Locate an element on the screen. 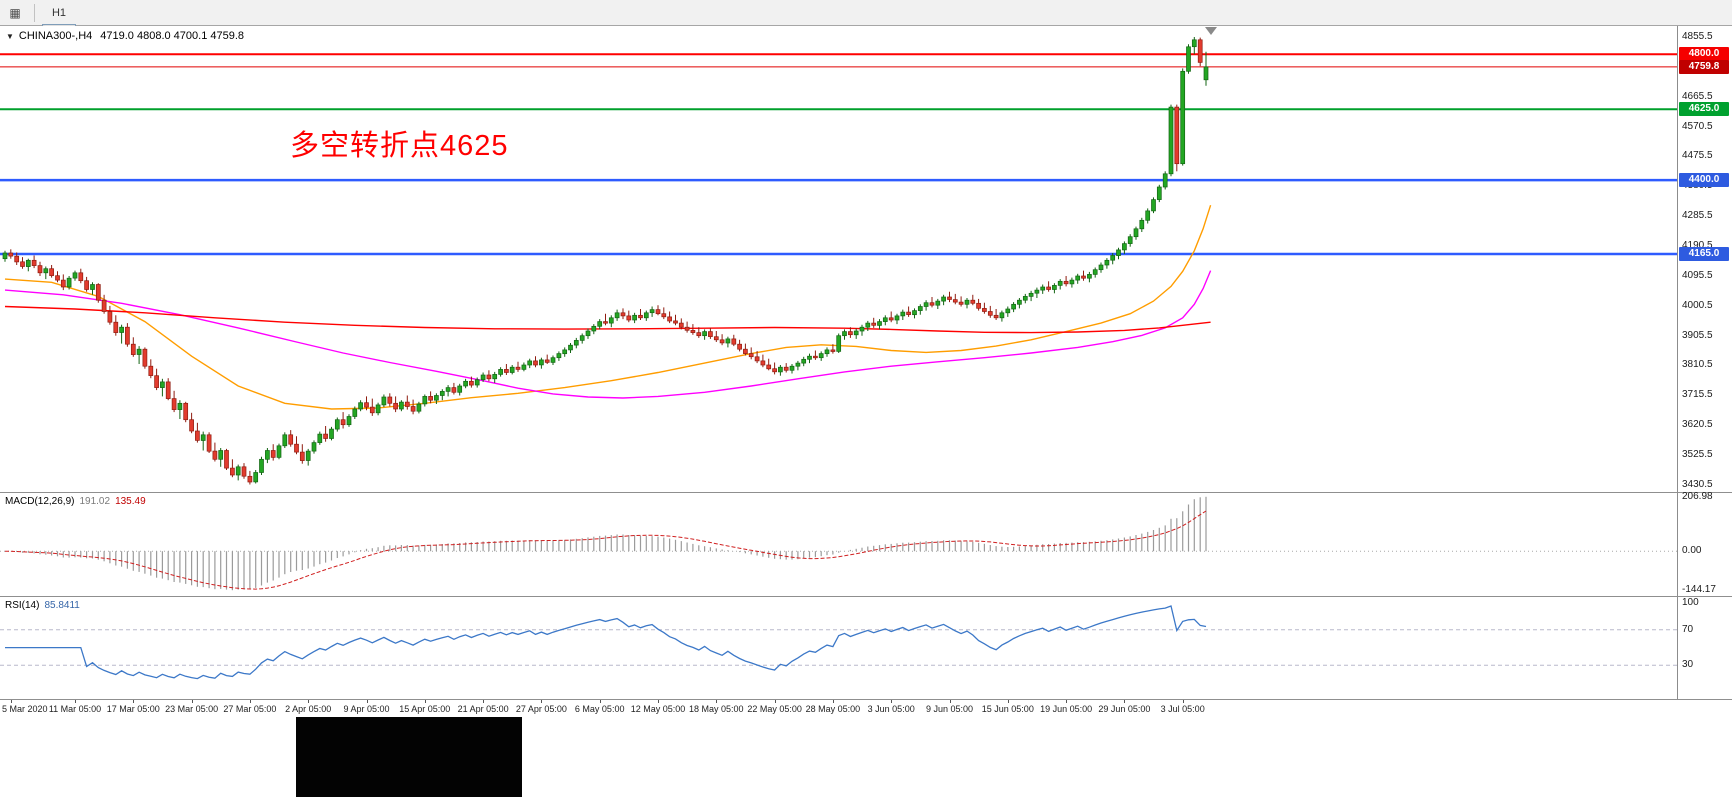 The height and width of the screenshot is (797, 1732). price-label: 3430.5 is located at coordinates (1697, 484).